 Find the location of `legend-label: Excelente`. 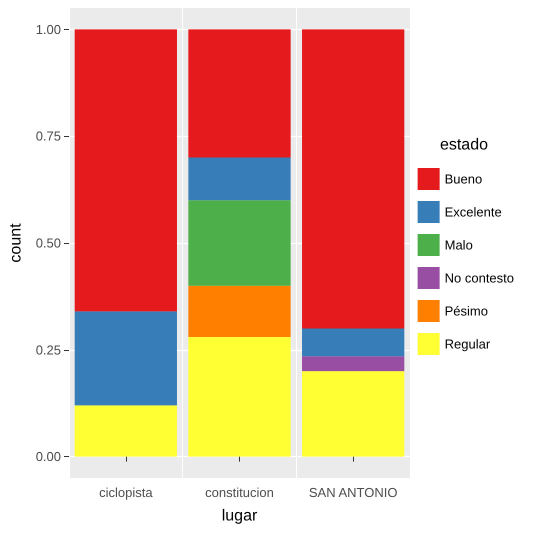

legend-label: Excelente is located at coordinates (473, 212).